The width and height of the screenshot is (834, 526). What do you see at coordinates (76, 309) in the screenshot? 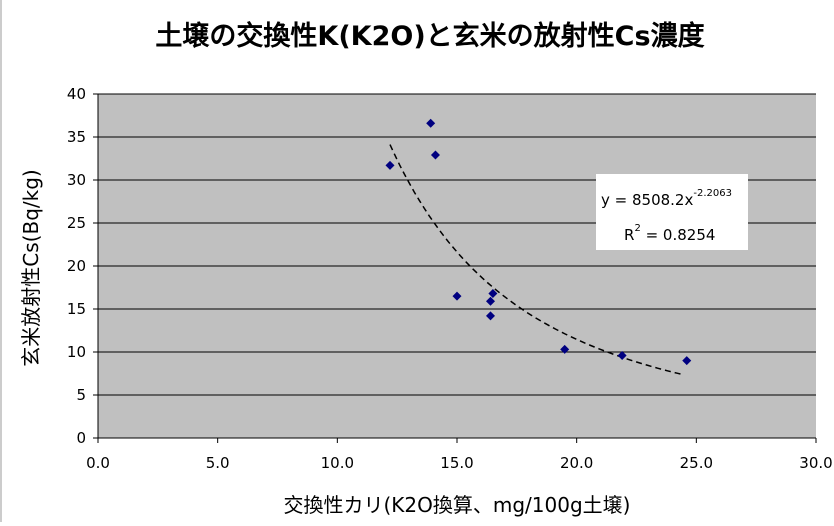
I see `y-tick-label-3: 15` at bounding box center [76, 309].